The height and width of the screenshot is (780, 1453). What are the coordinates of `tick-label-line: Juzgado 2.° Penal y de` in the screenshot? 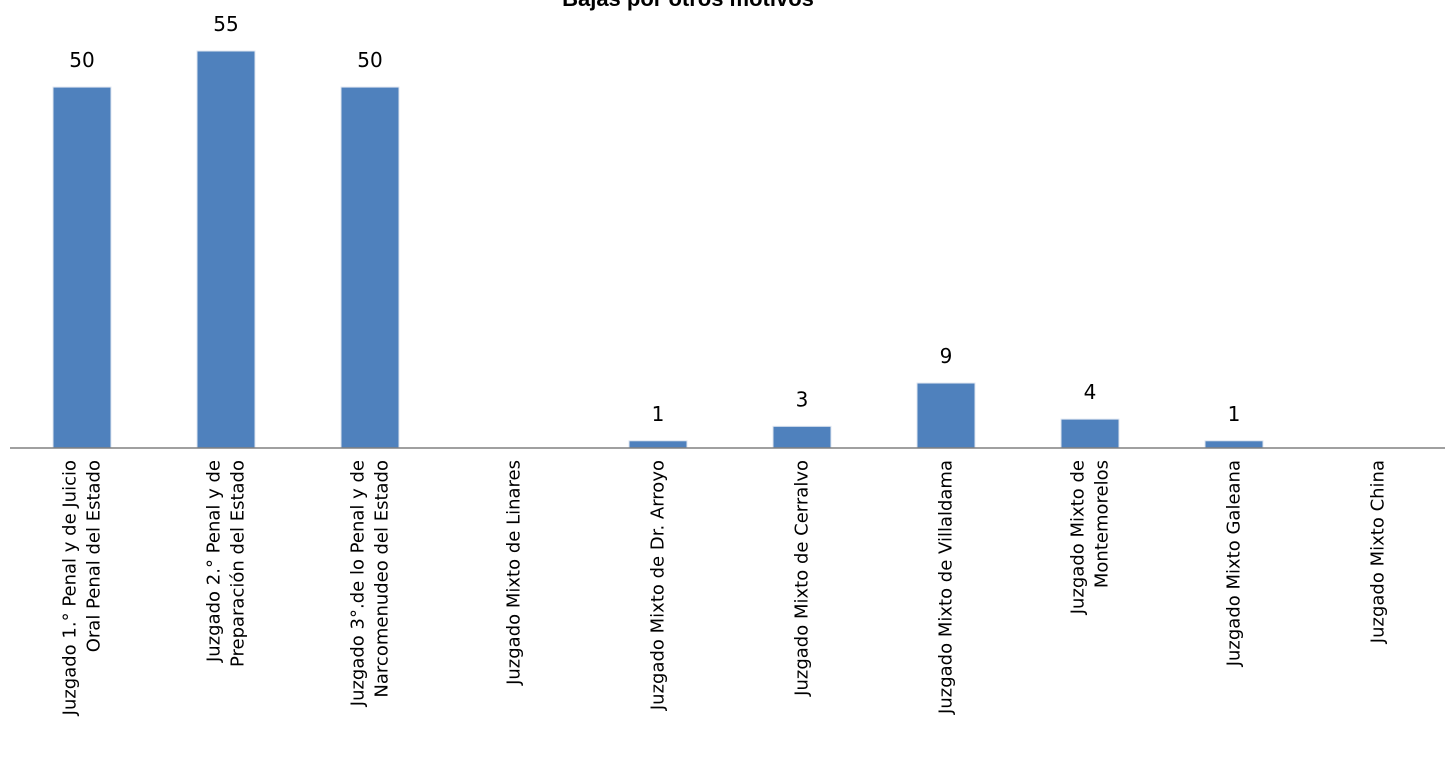 It's located at (214, 561).